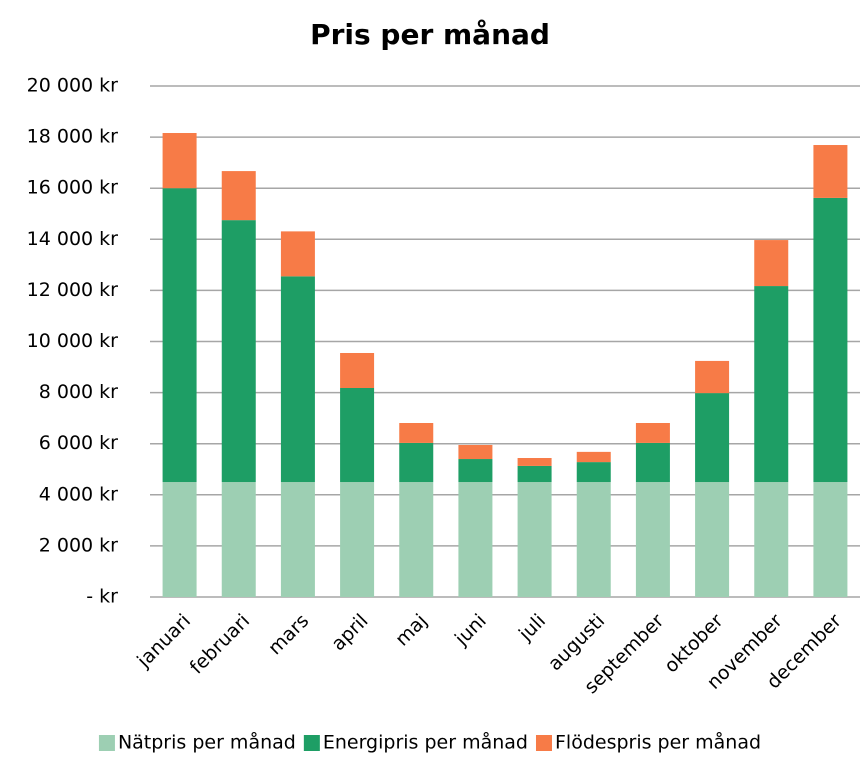 Image resolution: width=860 pixels, height=781 pixels. Describe the element at coordinates (73, 137) in the screenshot. I see `y-tick-label: 18 000 kr` at that location.